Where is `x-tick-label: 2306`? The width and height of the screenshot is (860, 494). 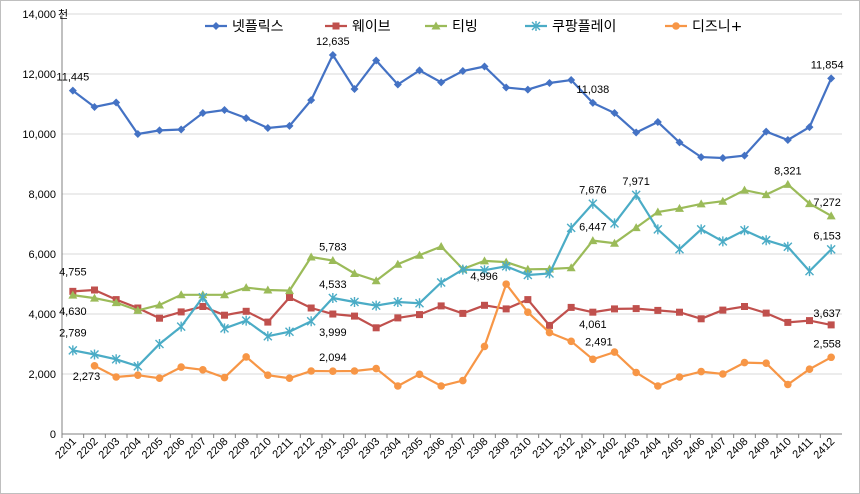
x-tick-label: 2306 is located at coordinates (434, 449).